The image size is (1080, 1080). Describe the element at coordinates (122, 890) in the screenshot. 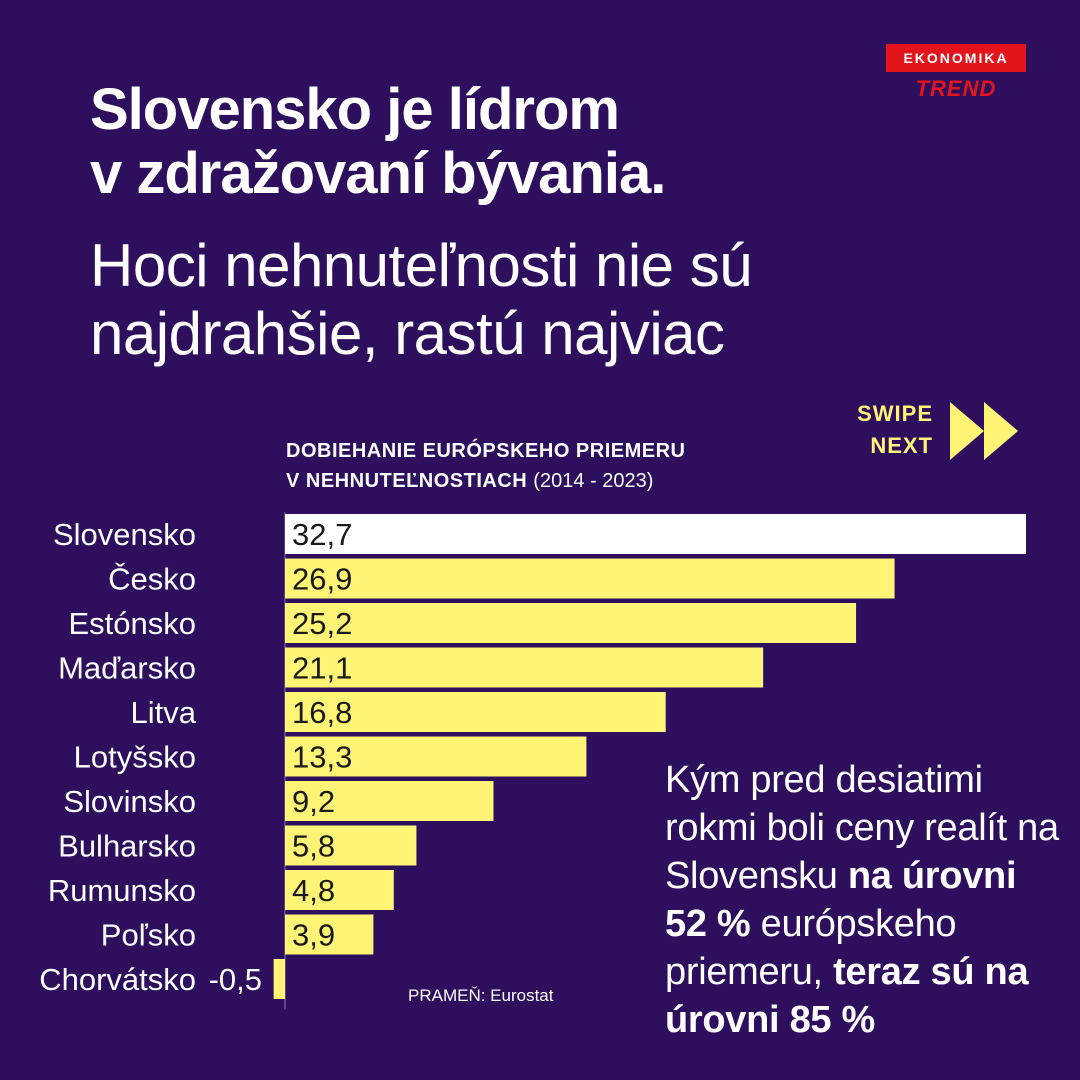

I see `category-label-8: Rumunsko` at that location.